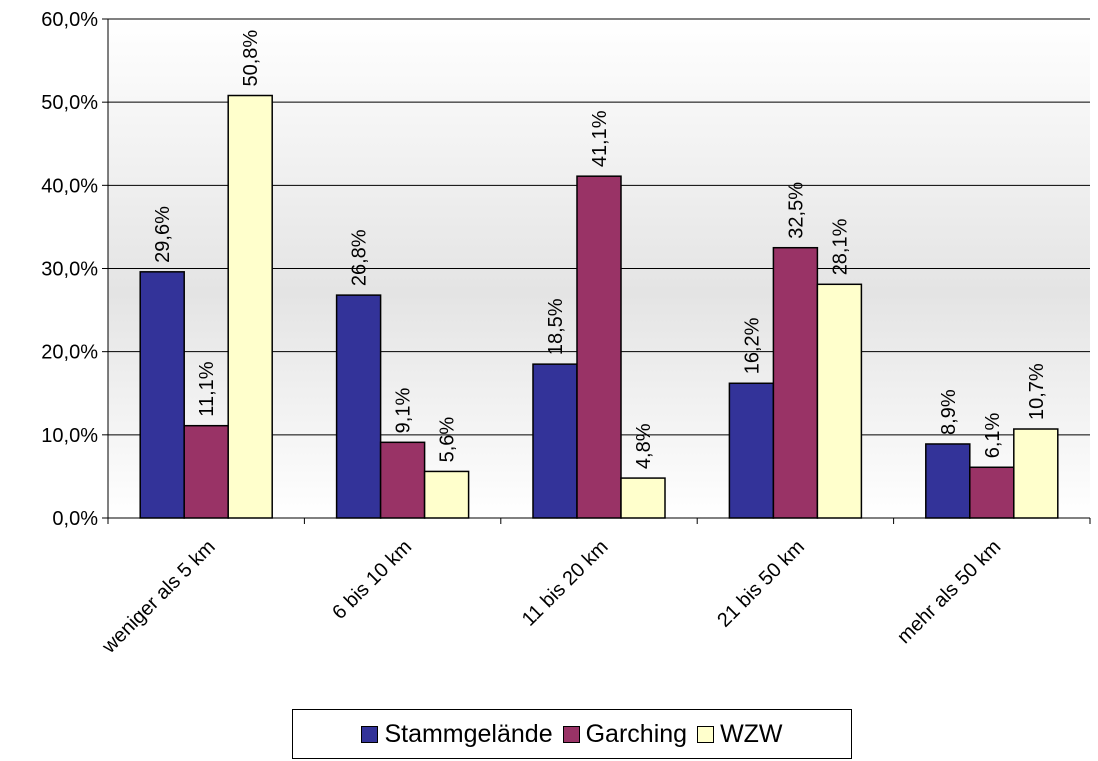 Image resolution: width=1098 pixels, height=761 pixels. What do you see at coordinates (158, 597) in the screenshot?
I see `category-label: weniger als 5 km` at bounding box center [158, 597].